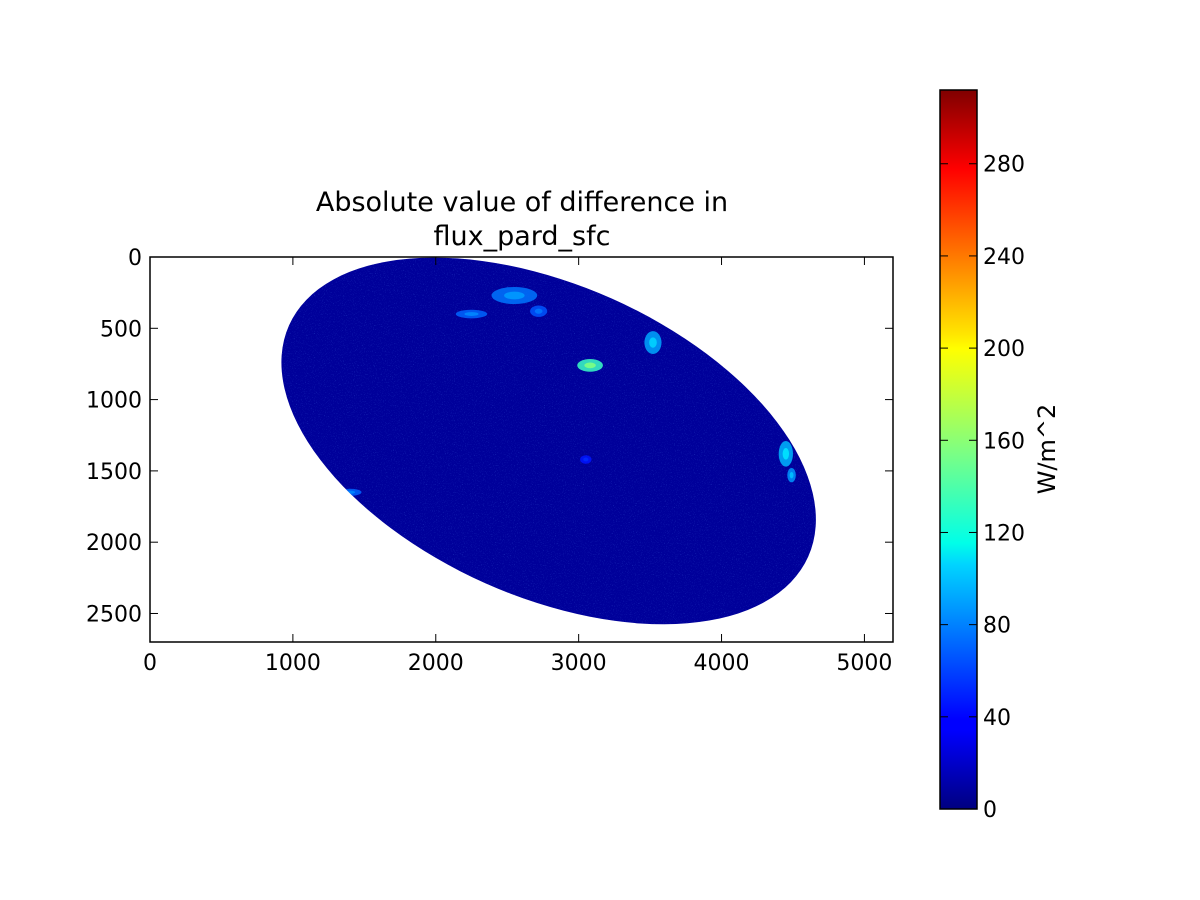  What do you see at coordinates (436, 663) in the screenshot?
I see `x-tick-label: 2000` at bounding box center [436, 663].